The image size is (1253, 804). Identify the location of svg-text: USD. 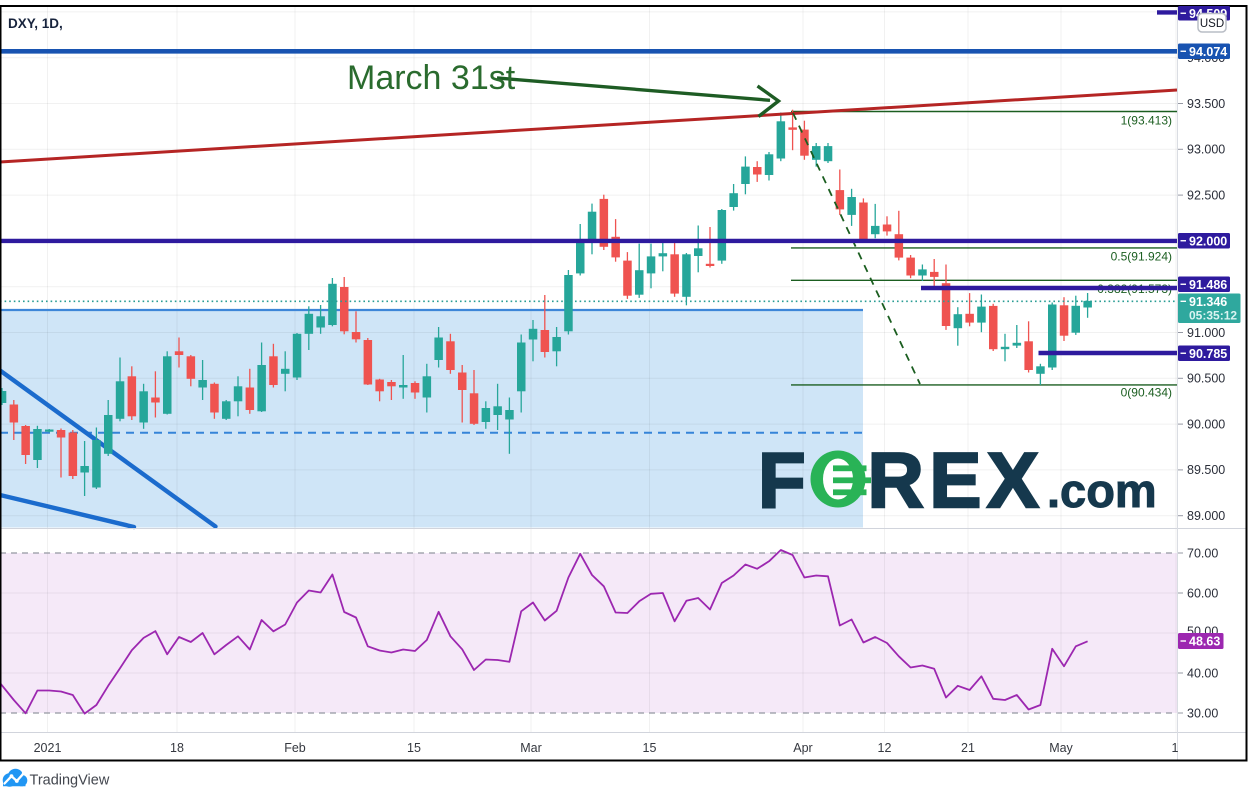
(1212, 24).